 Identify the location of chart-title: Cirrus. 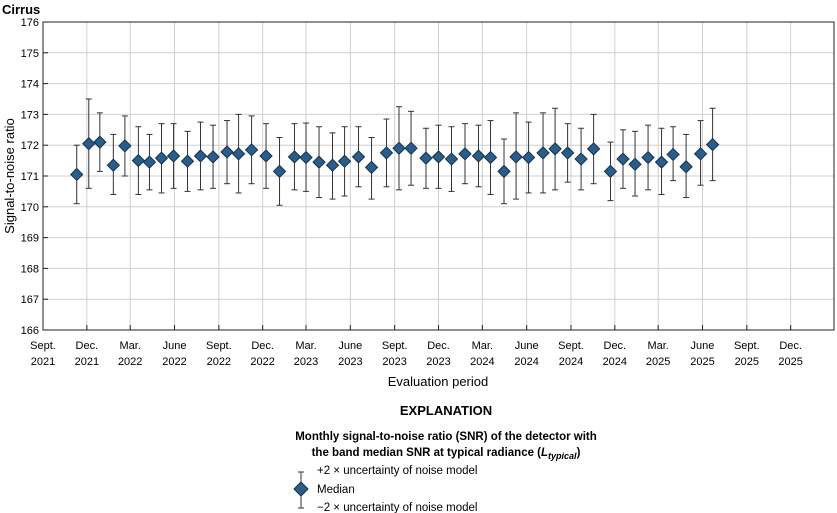
(21, 9).